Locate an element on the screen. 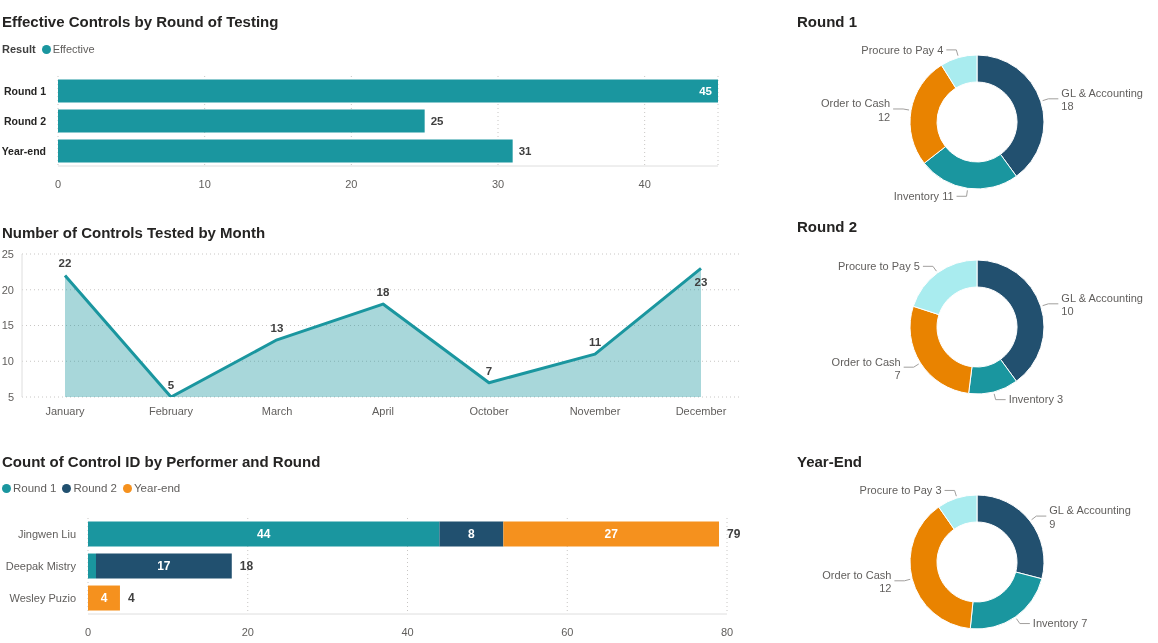 The height and width of the screenshot is (643, 1158). x-tick-label: March is located at coordinates (277, 410).